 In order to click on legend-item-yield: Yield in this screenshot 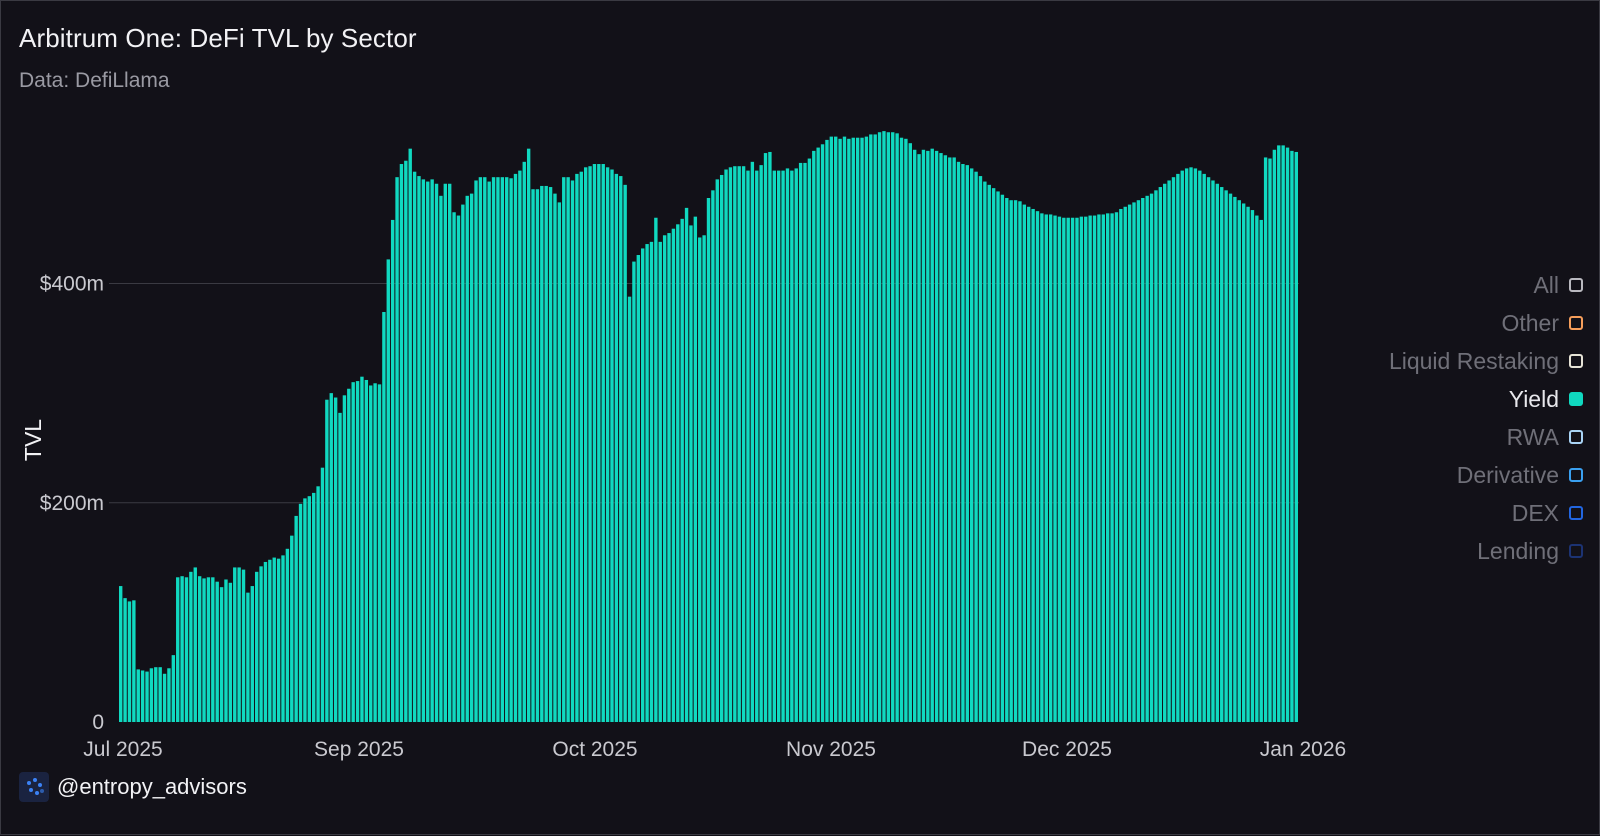, I will do `click(1546, 399)`.